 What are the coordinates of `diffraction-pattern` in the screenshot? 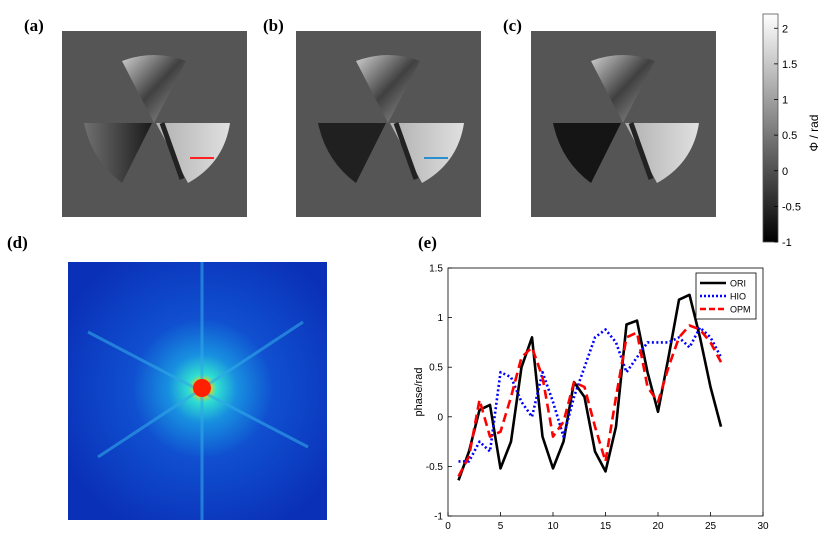 It's located at (197, 391).